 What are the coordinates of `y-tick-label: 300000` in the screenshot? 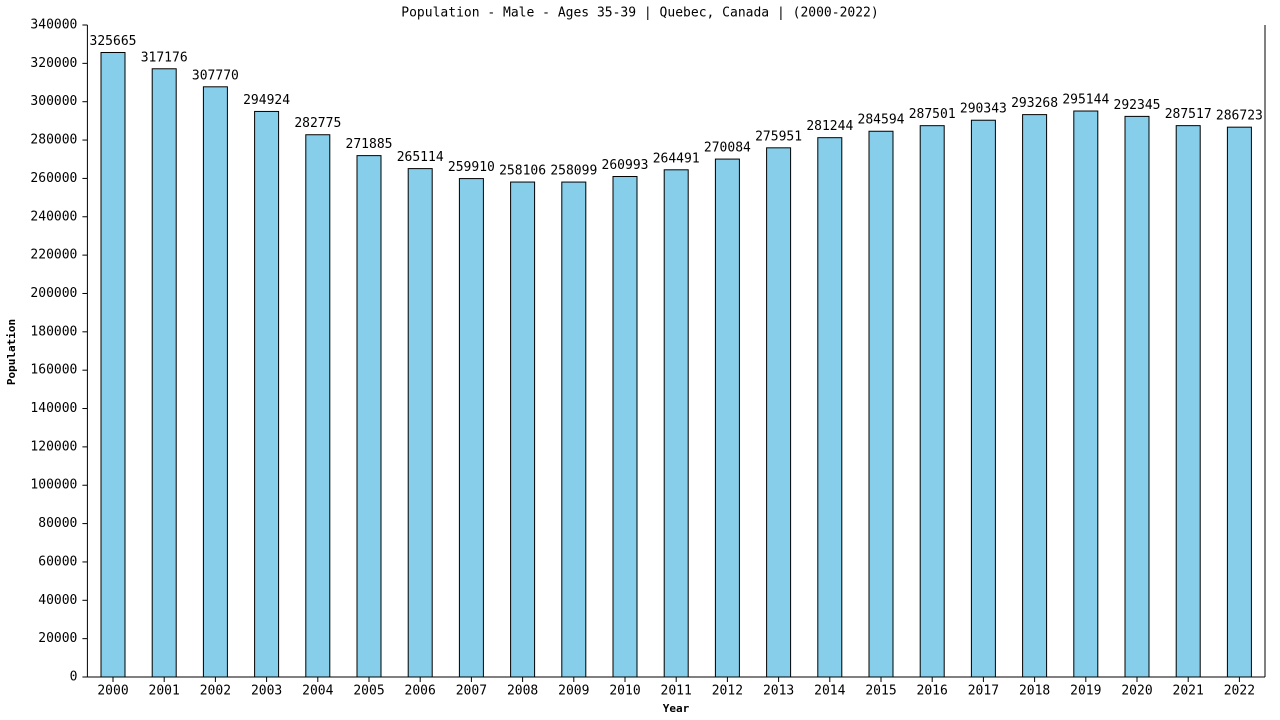 It's located at (53, 101).